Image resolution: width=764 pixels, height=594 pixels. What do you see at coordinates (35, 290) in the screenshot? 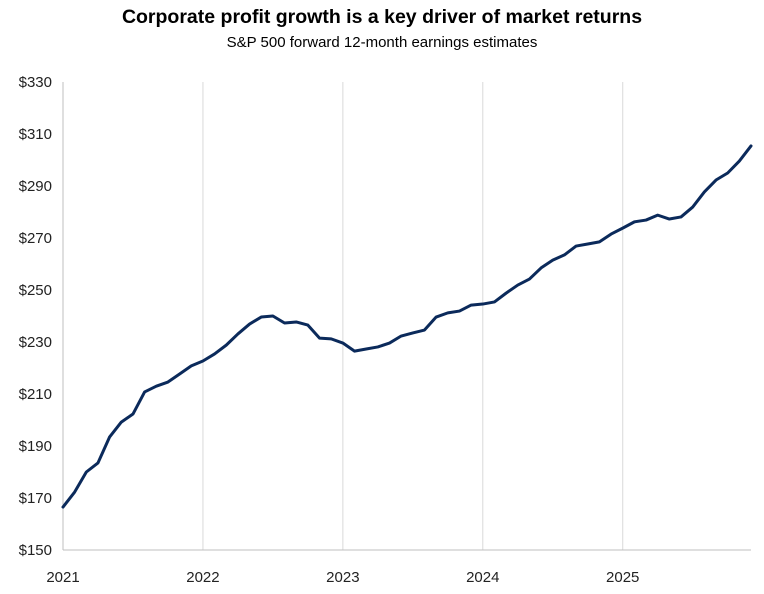
I see `y-tick-label: $250` at bounding box center [35, 290].